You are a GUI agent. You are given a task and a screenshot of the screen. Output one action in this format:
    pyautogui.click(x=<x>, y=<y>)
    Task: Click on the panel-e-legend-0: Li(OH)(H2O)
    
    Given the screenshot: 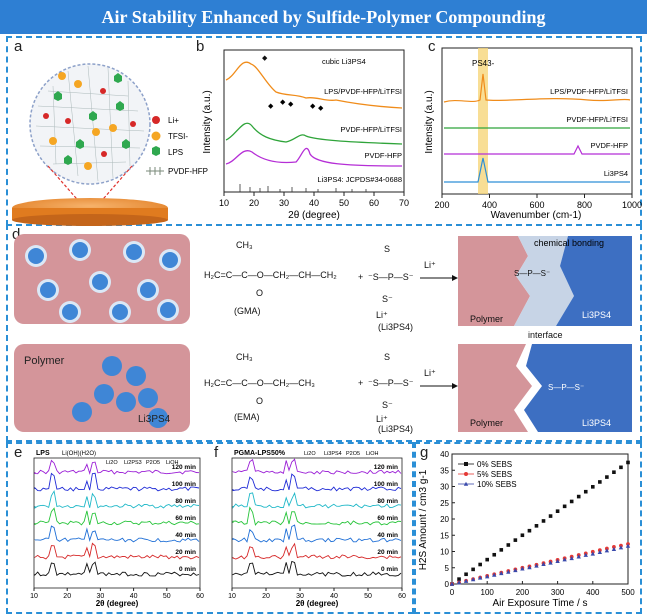 What is the action you would take?
    pyautogui.click(x=79, y=454)
    